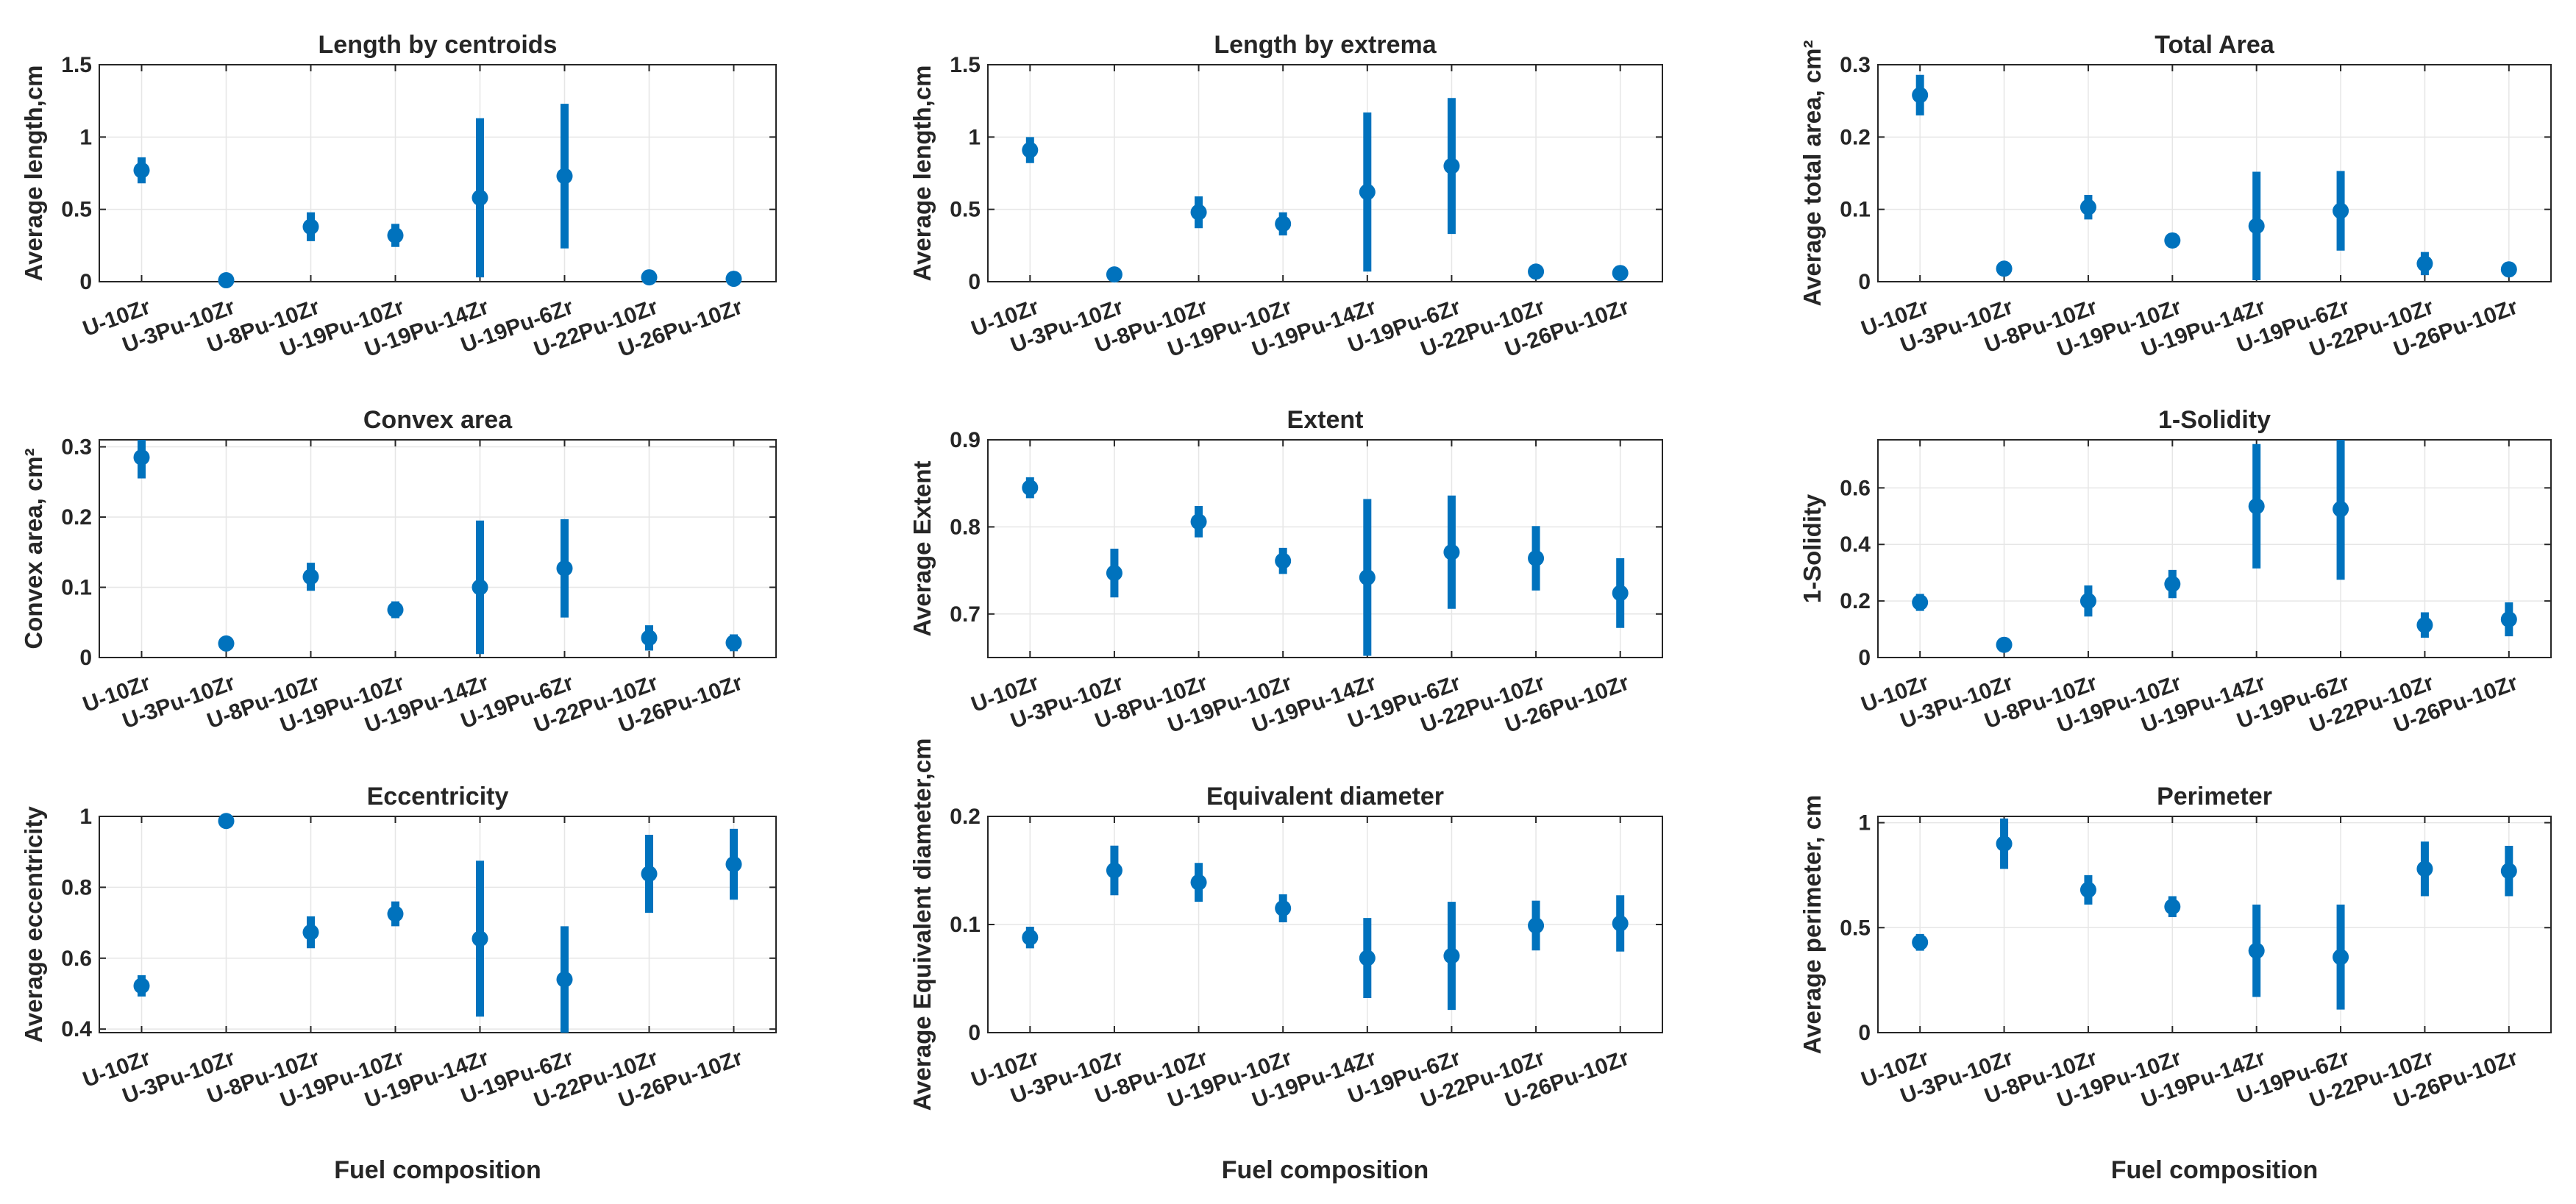 The height and width of the screenshot is (1204, 2576). Describe the element at coordinates (1325, 420) in the screenshot. I see `subplot-title: Extent` at that location.